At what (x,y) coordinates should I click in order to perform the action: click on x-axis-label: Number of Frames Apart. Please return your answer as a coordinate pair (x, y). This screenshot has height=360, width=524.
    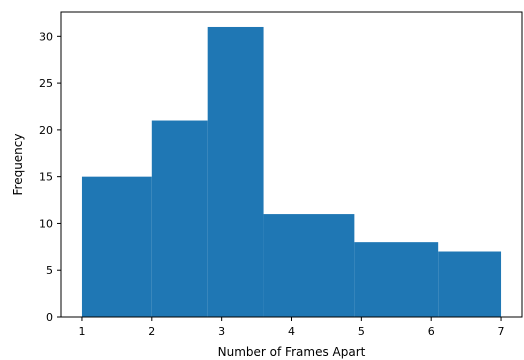
    Looking at the image, I should click on (292, 352).